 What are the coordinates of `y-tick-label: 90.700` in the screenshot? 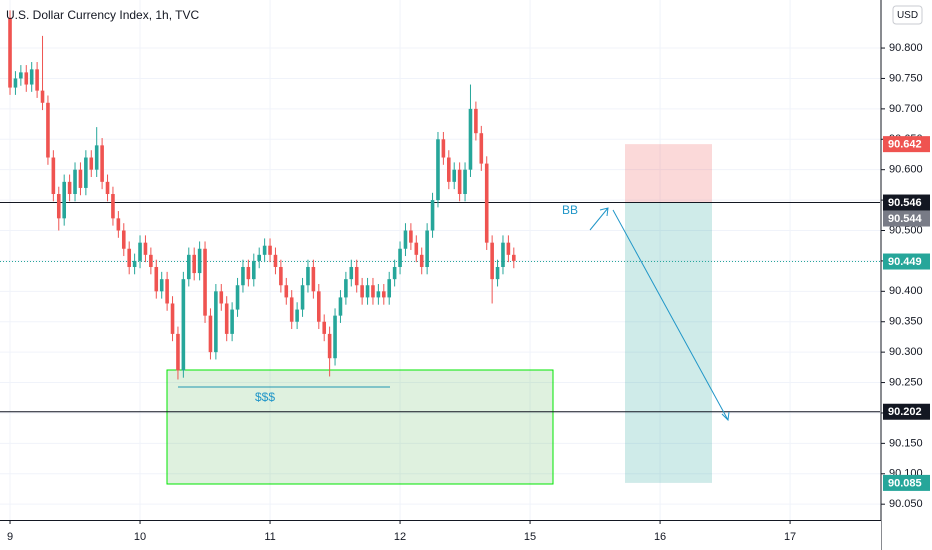 It's located at (906, 109).